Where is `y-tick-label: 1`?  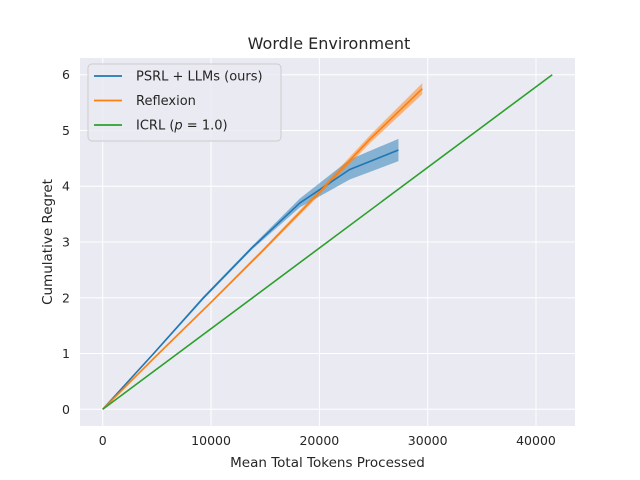 y-tick-label: 1 is located at coordinates (66, 353).